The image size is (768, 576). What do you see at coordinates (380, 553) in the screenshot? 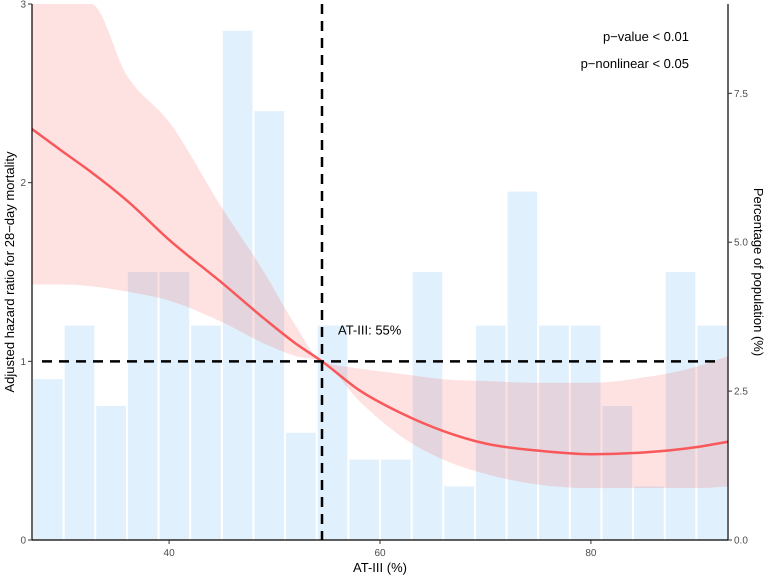
I see `x-tick-label: 60` at bounding box center [380, 553].